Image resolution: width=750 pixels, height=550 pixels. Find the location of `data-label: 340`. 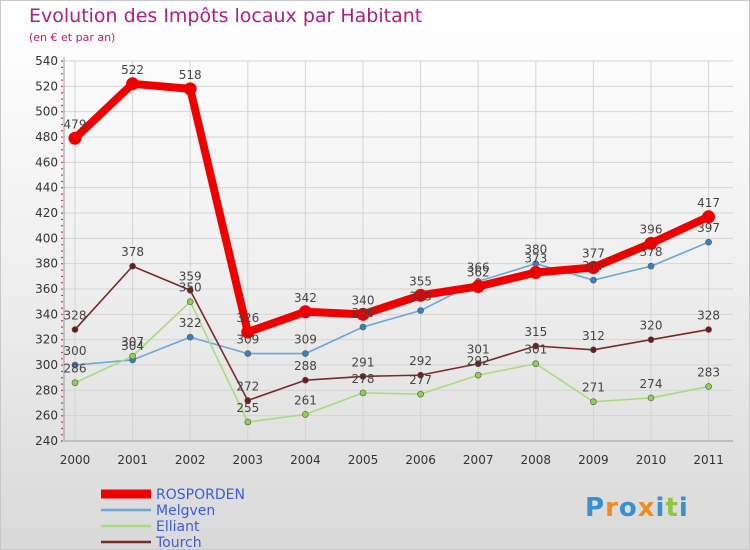

data-label: 340 is located at coordinates (363, 300).